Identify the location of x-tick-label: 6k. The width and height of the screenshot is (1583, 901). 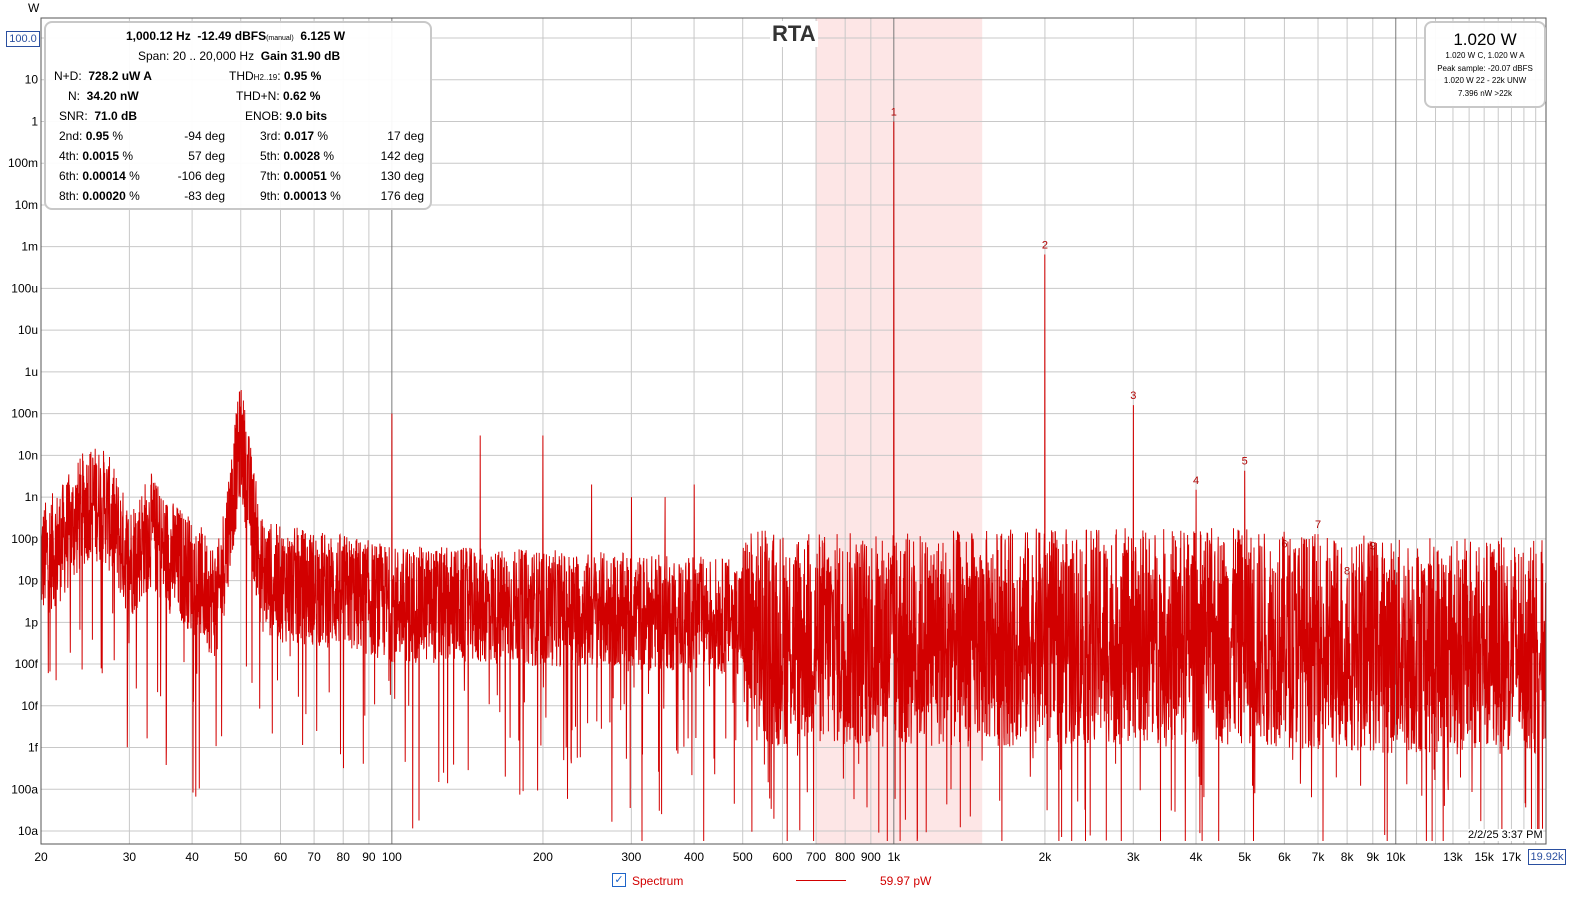
(1285, 857).